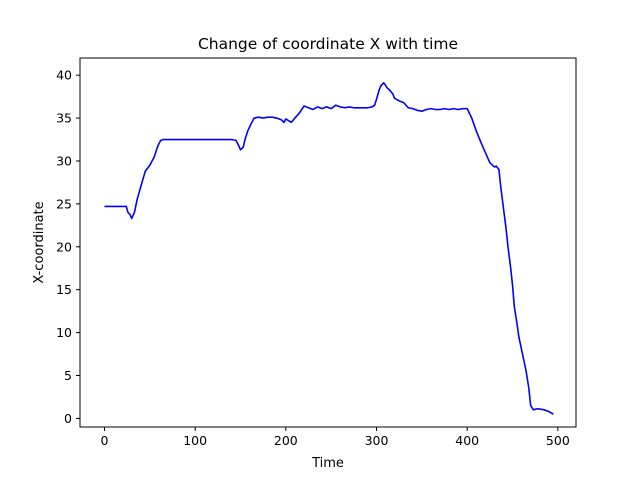 Image resolution: width=640 pixels, height=480 pixels. Describe the element at coordinates (64, 246) in the screenshot. I see `y-tick-label: 20` at that location.